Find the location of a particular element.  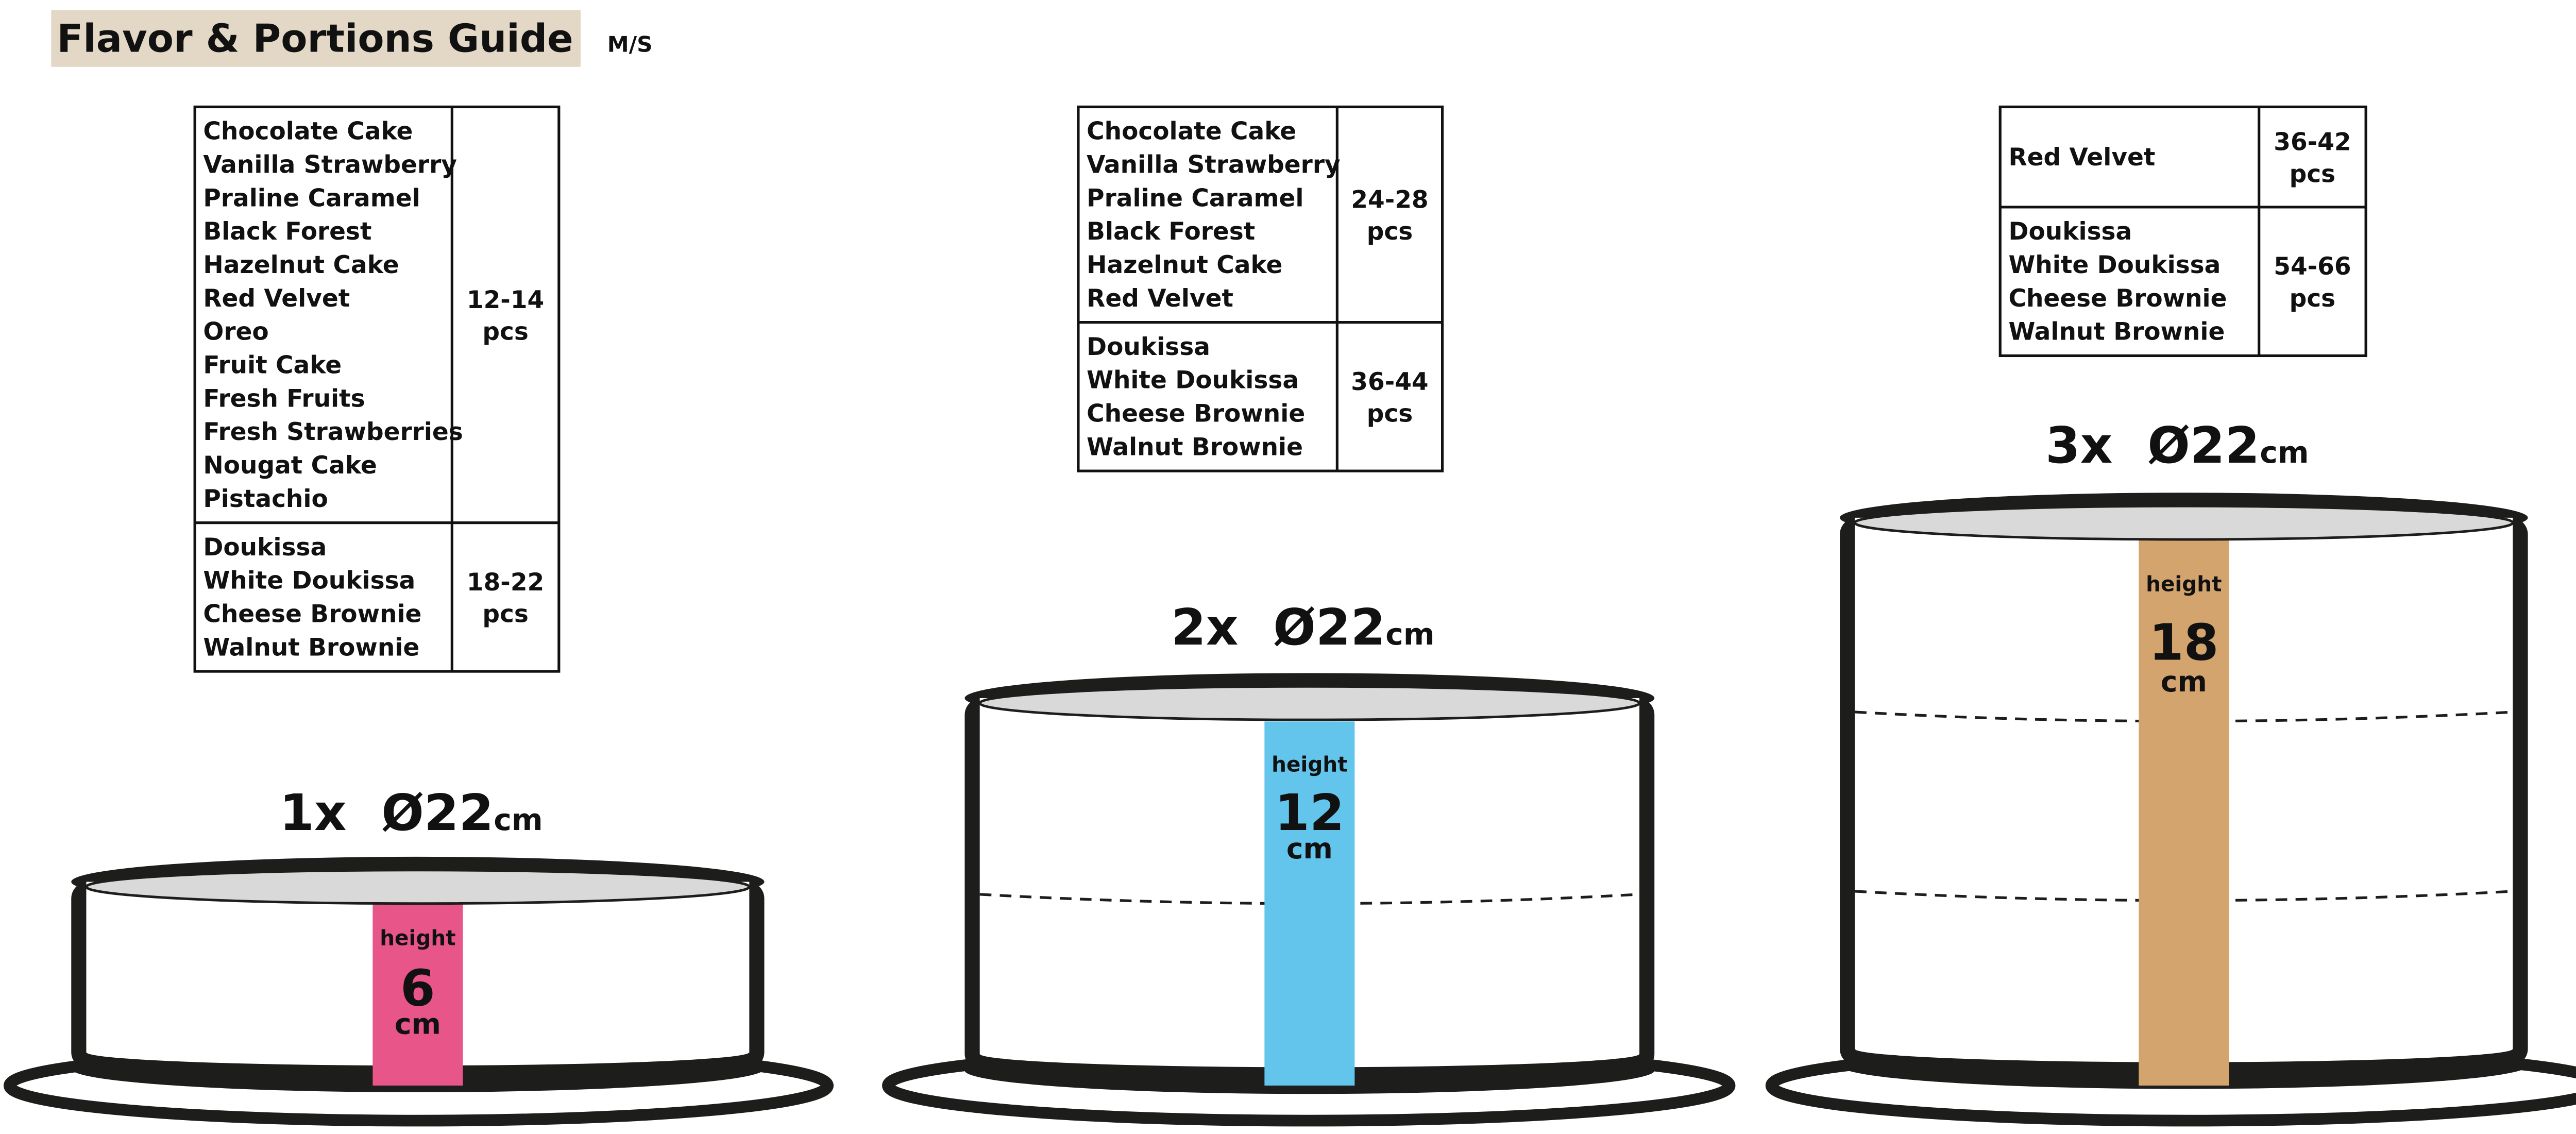

title-banner is located at coordinates (316, 39).